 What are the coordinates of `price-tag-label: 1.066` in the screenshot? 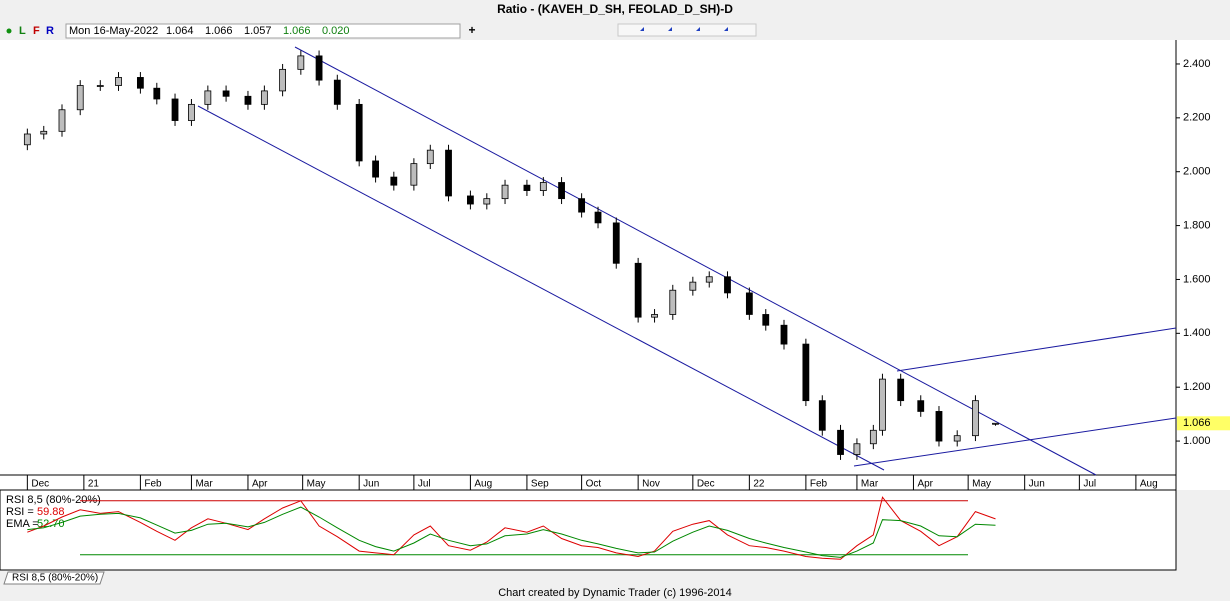 It's located at (1197, 423).